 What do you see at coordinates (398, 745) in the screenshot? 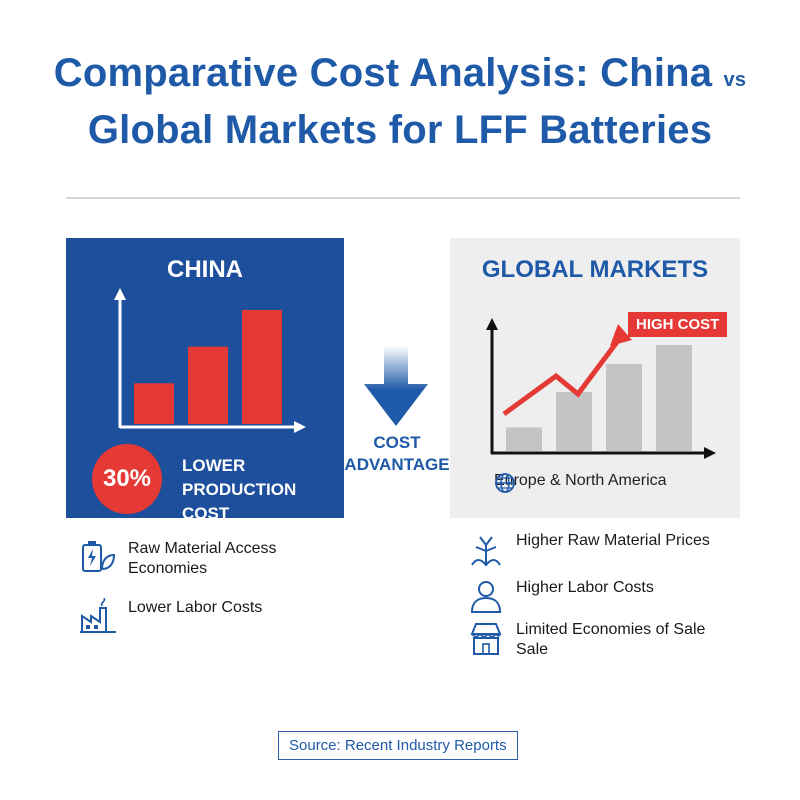
I see `source-note: Source: Recent Industry Reports` at bounding box center [398, 745].